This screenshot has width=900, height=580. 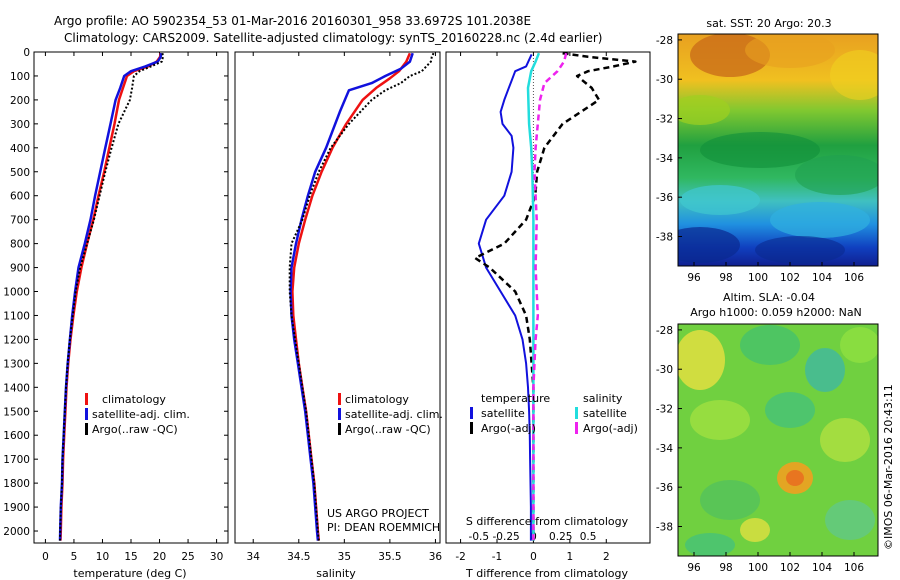 I want to click on legend-argo-swatch, so click(x=339, y=429).